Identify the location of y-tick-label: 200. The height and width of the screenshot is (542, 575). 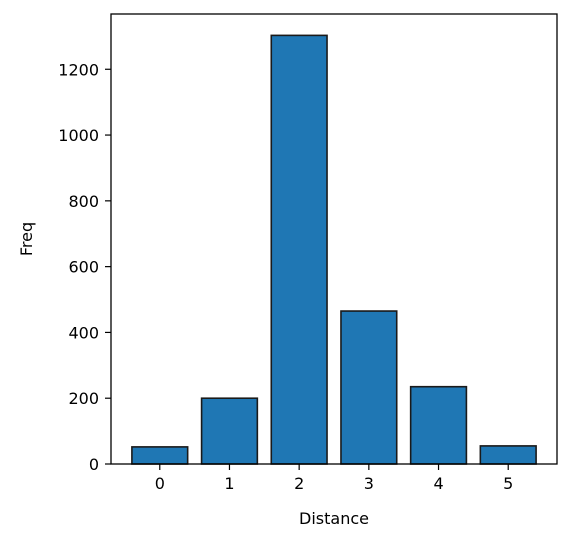
(83, 398).